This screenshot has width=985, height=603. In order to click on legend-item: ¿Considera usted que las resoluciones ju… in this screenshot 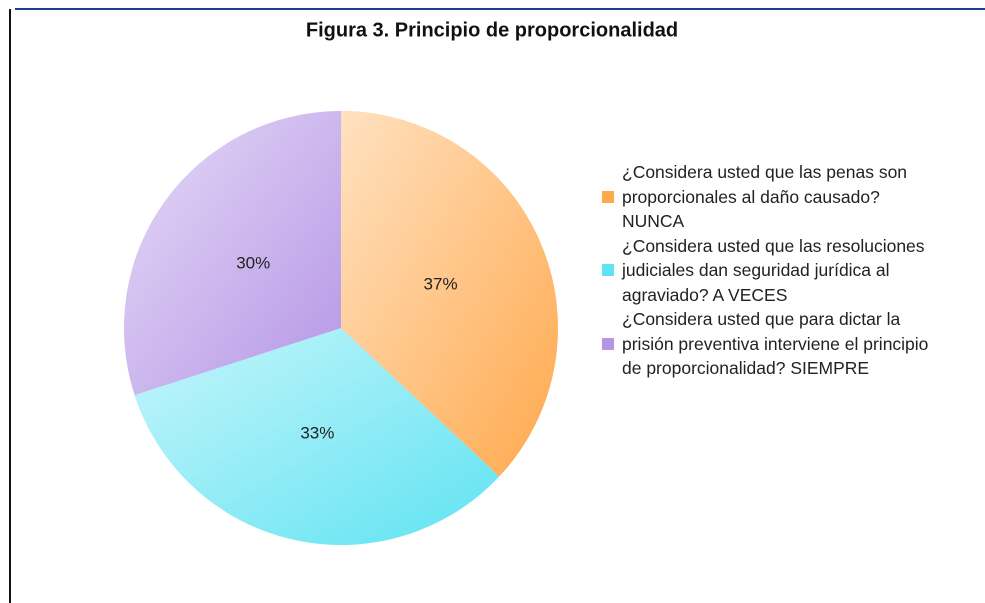, I will do `click(767, 271)`.